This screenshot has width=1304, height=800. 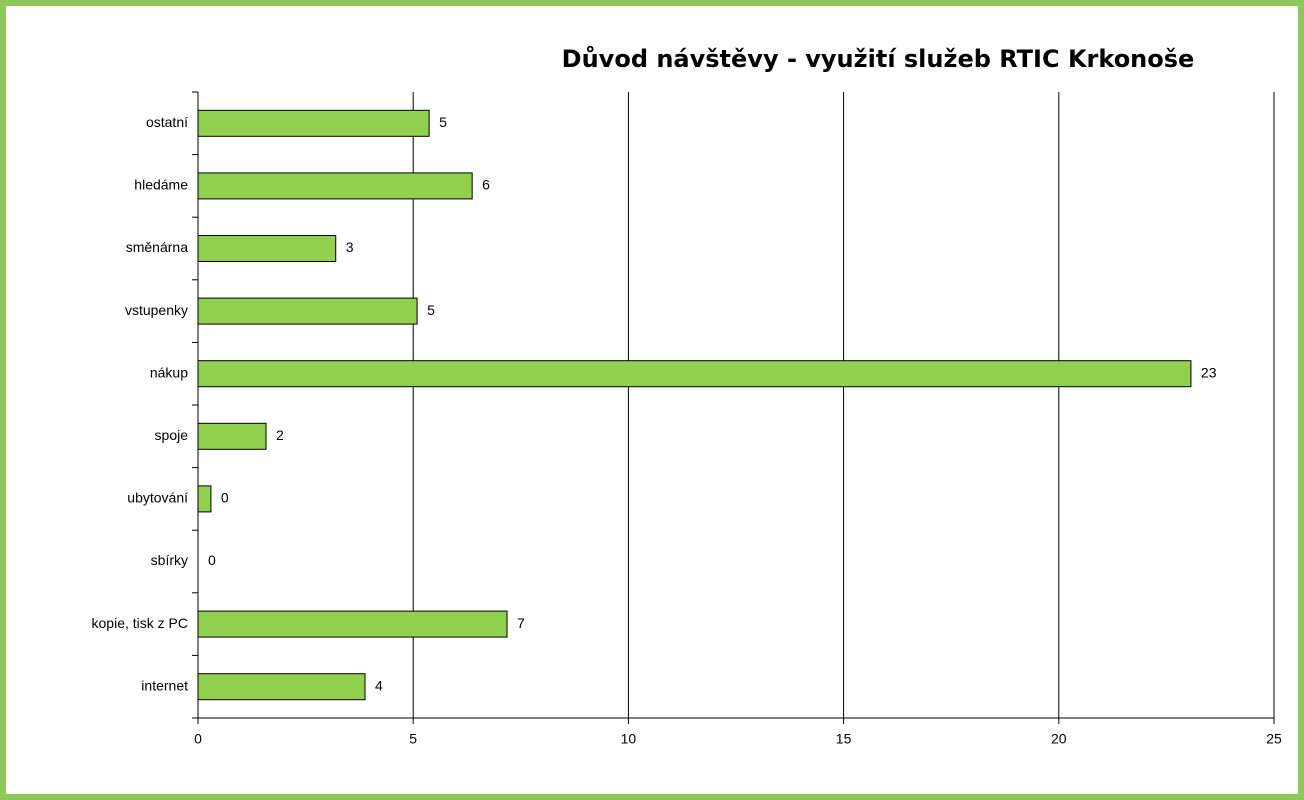 I want to click on y-tick-label: ubytování, so click(x=157, y=498).